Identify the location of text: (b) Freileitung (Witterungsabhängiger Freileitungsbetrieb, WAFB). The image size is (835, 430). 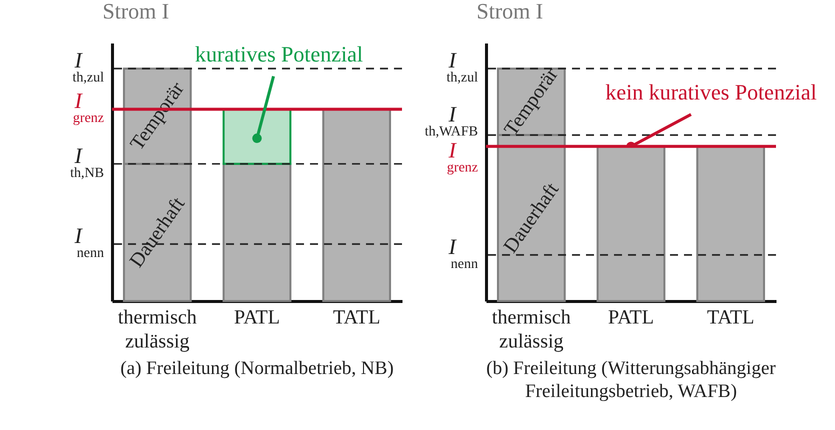
(631, 380).